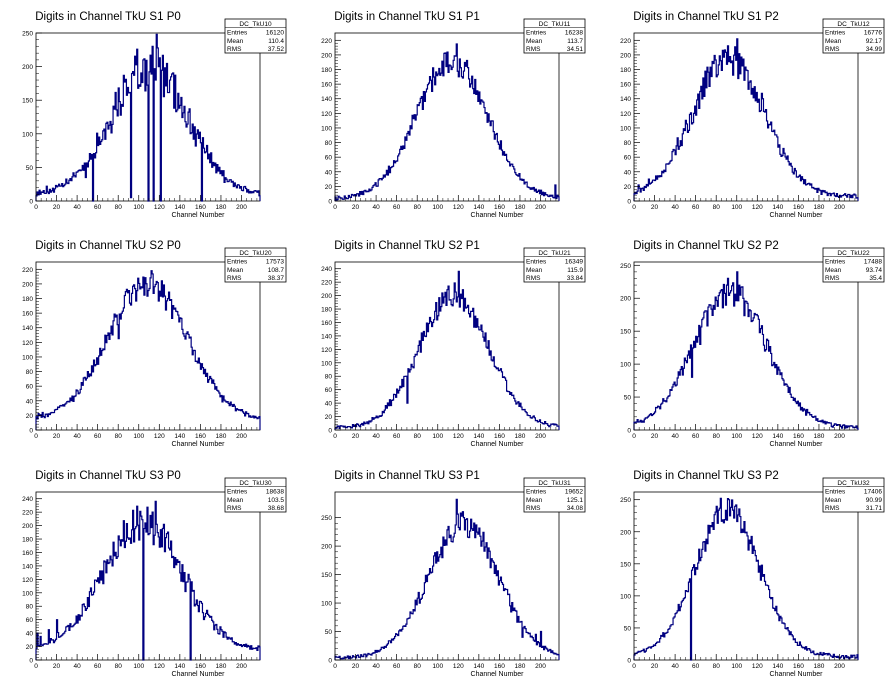 This screenshot has height=690, width=896. I want to click on chart-title: Digits in Channel TkU S1 P1, so click(407, 17).